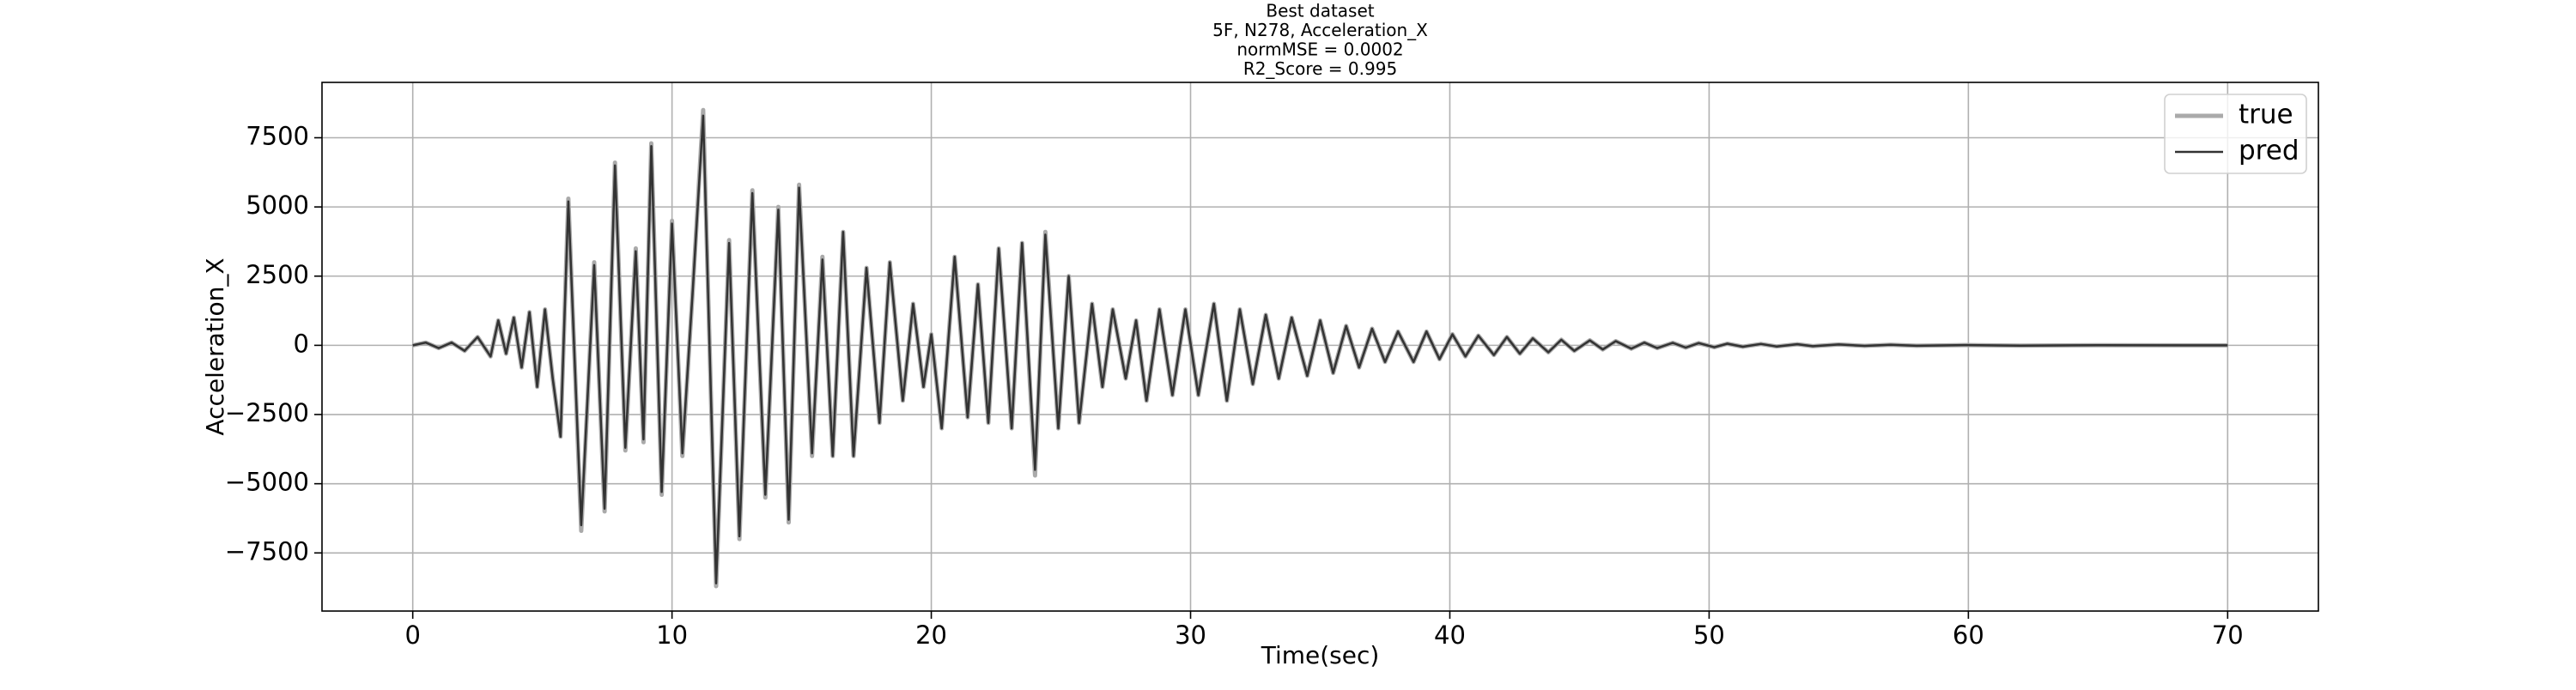 This screenshot has width=2576, height=690. Describe the element at coordinates (278, 274) in the screenshot. I see `y-tick-label: 2500` at that location.